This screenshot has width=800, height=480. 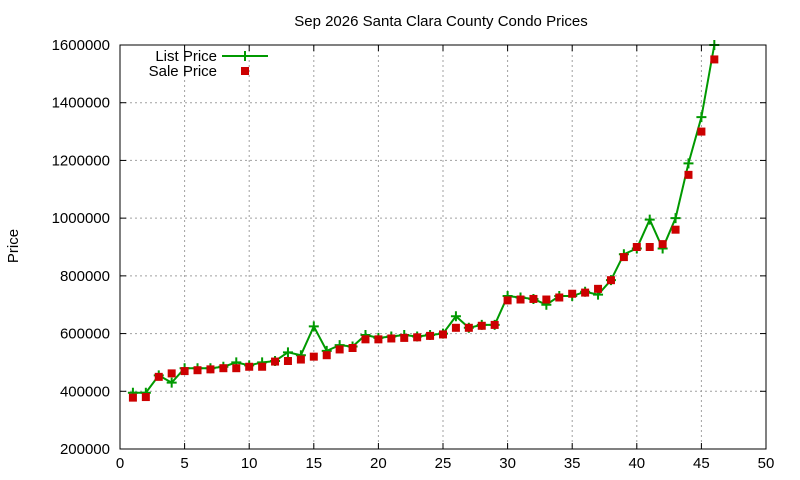 What do you see at coordinates (186, 56) in the screenshot?
I see `legend-label-list-price: List Price` at bounding box center [186, 56].